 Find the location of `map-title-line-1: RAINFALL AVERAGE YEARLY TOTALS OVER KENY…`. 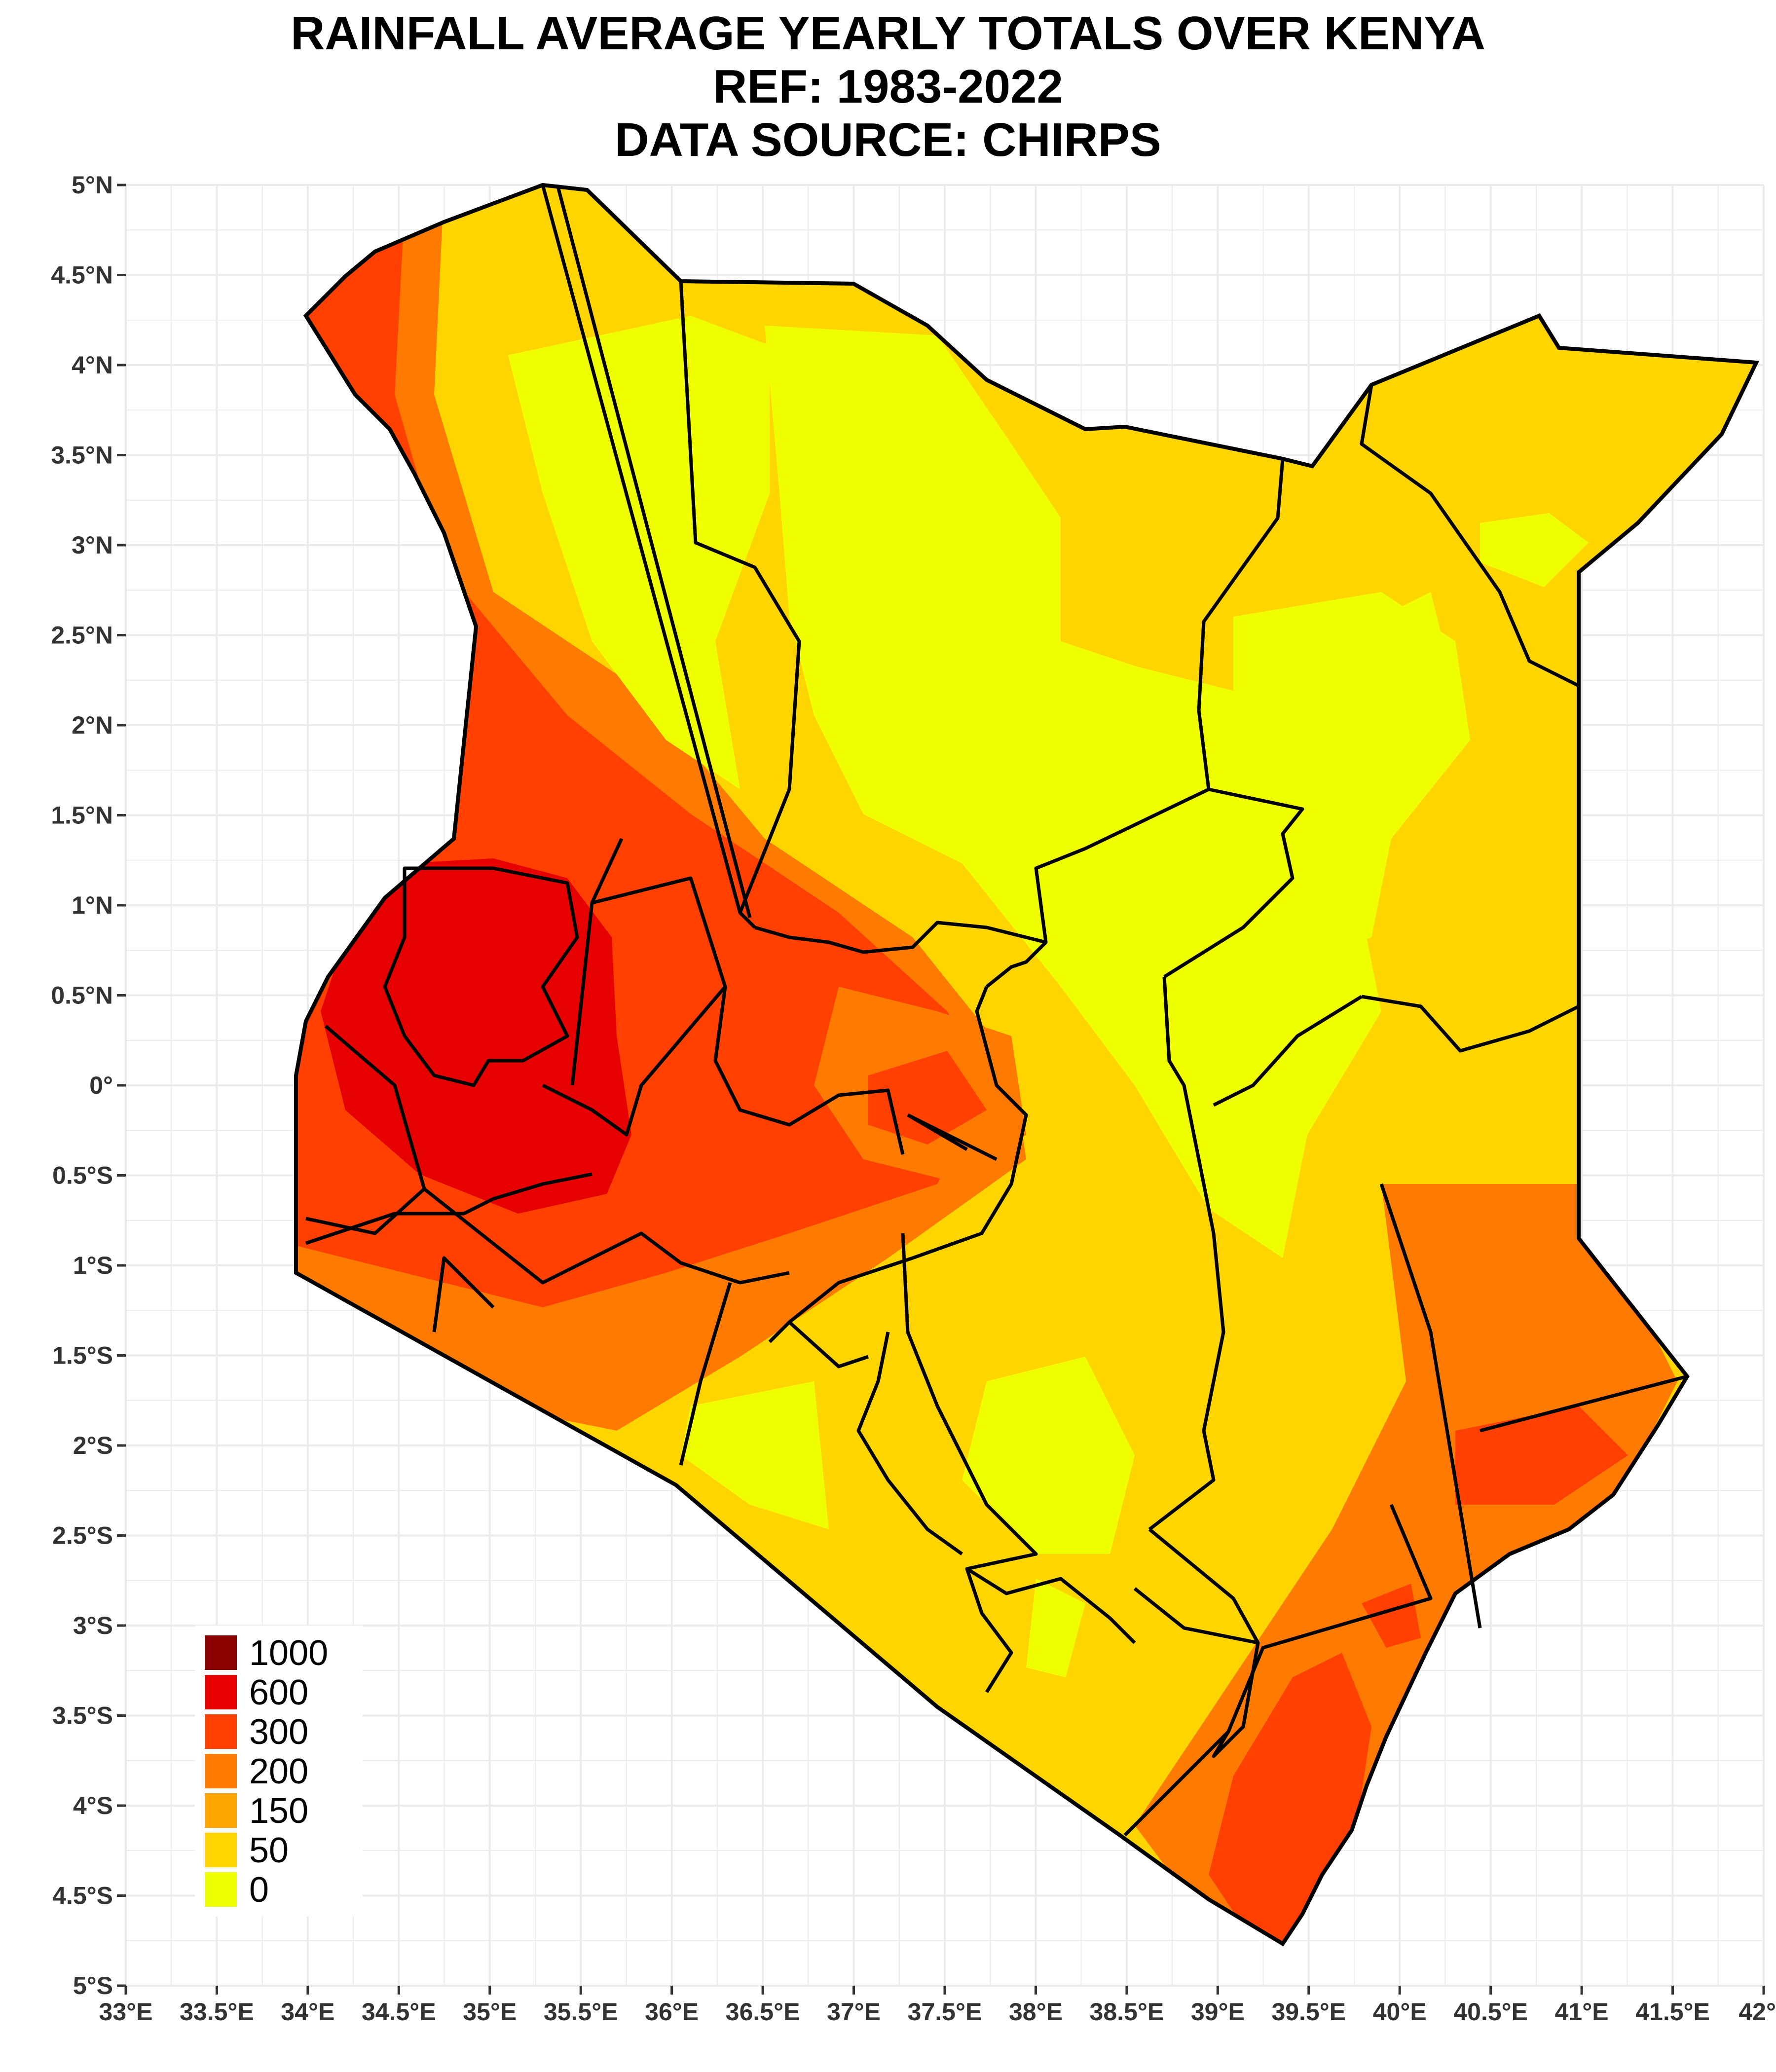

map-title-line-1: RAINFALL AVERAGE YEARLY TOTALS OVER KENY… is located at coordinates (888, 34).